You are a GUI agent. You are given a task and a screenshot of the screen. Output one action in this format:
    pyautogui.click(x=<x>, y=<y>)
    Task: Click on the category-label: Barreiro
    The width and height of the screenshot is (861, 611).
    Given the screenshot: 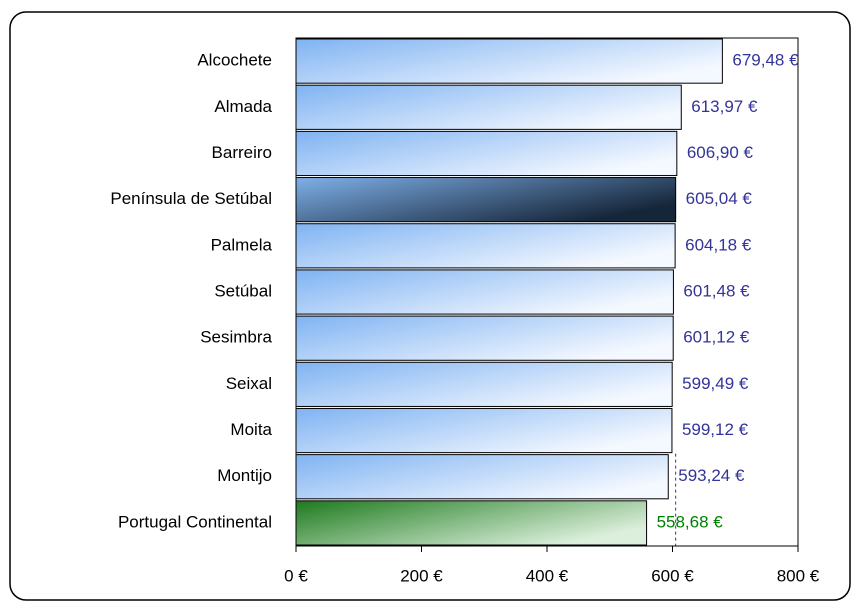 What is the action you would take?
    pyautogui.click(x=242, y=152)
    